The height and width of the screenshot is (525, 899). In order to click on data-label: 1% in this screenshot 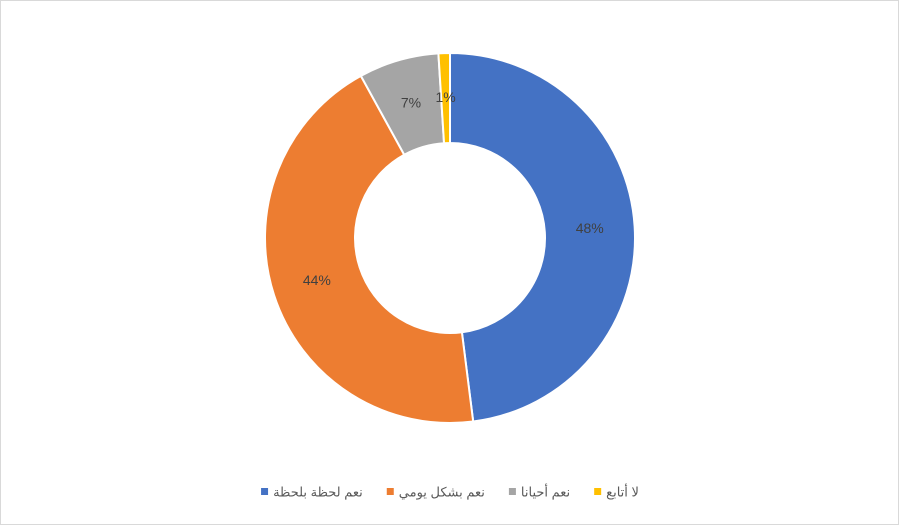, I will do `click(445, 97)`.